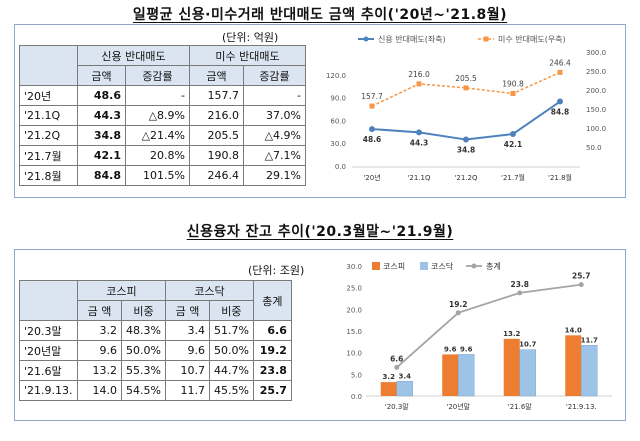 This screenshot has height=441, width=640. I want to click on row-label: '21.9.13., so click(48, 390).